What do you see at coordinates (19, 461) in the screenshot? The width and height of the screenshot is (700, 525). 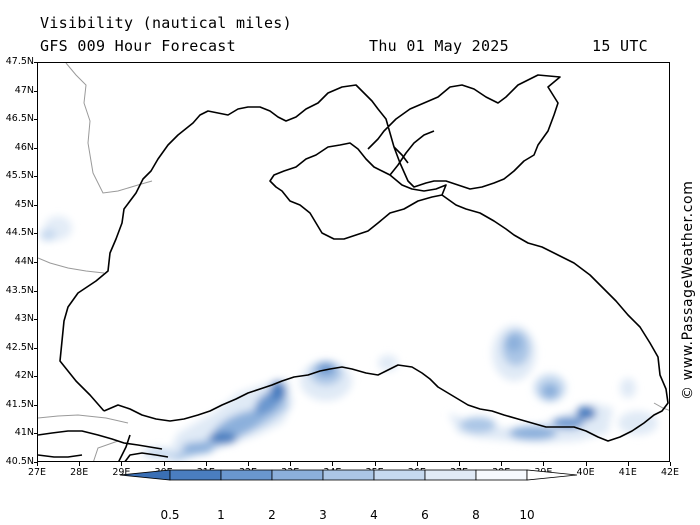 I see `latitude-label: 40.5N` at bounding box center [19, 461].